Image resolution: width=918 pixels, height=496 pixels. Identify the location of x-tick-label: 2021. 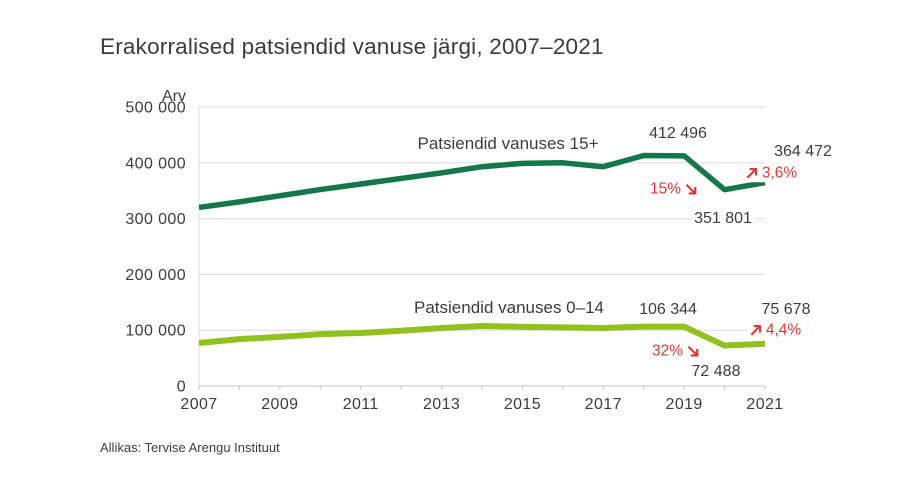
(764, 404).